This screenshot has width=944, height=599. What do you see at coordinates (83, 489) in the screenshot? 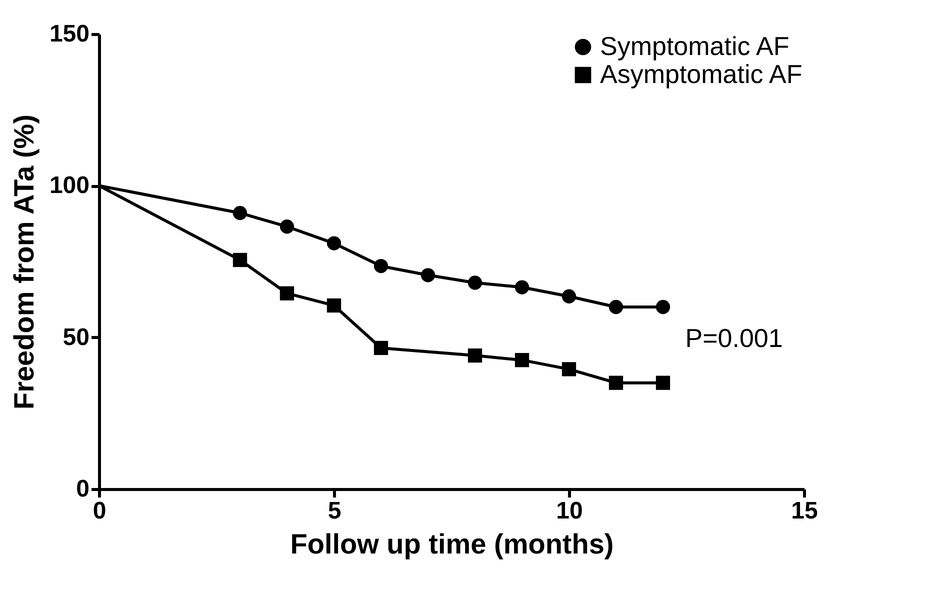
I see `y-tick-label: 0` at bounding box center [83, 489].